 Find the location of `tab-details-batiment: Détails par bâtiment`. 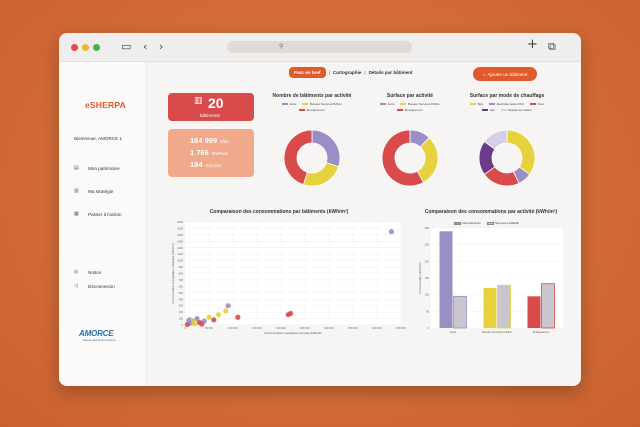

tab-details-batiment: Détails par bâtiment is located at coordinates (390, 72).